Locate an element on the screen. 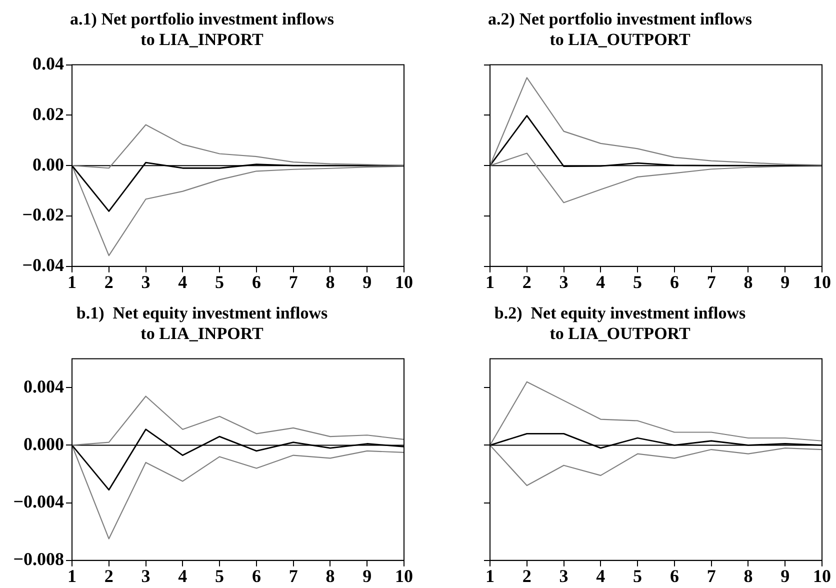  y-tick-label: −0.008 is located at coordinates (38, 559).